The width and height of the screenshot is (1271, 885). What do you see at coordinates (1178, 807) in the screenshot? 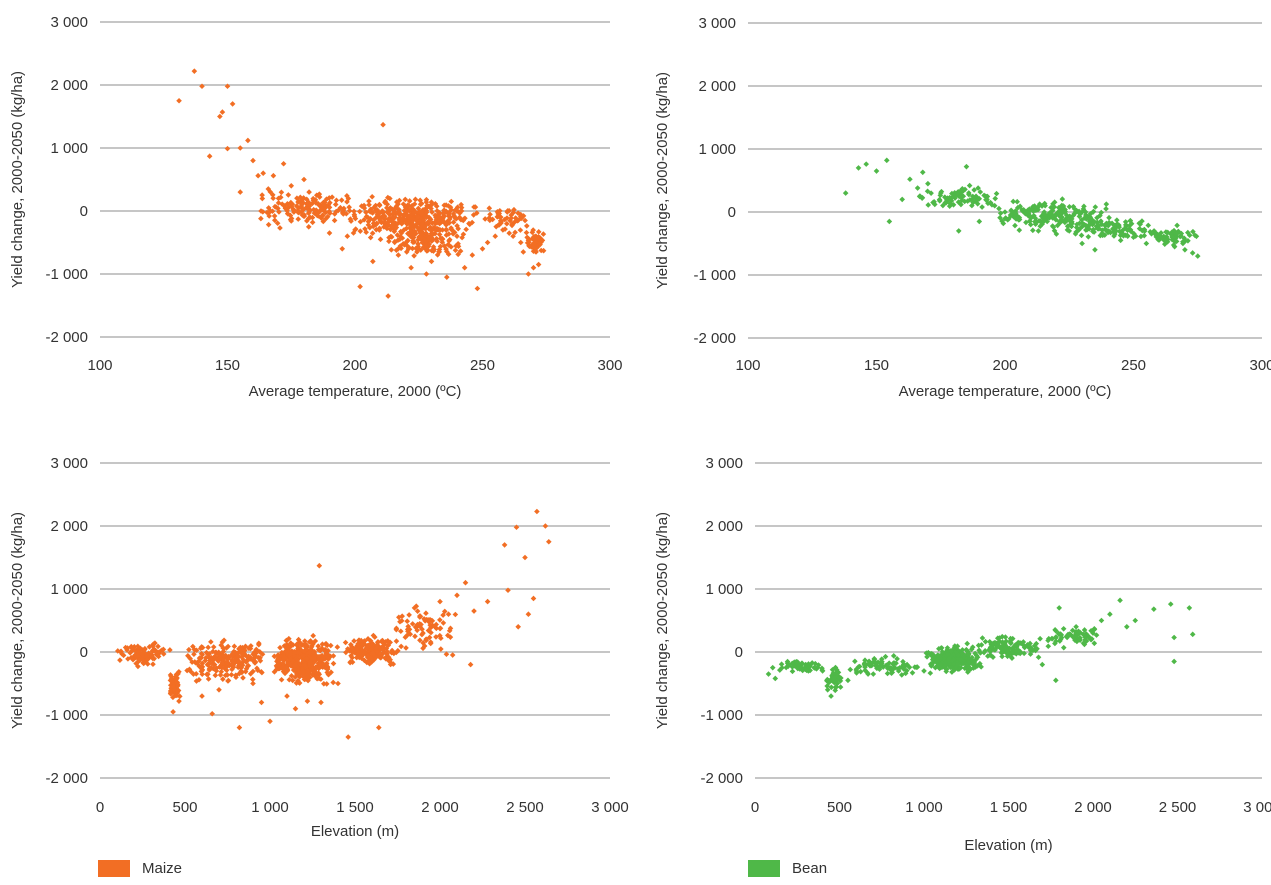
I see `x-tick-label: 2 500` at bounding box center [1178, 807].